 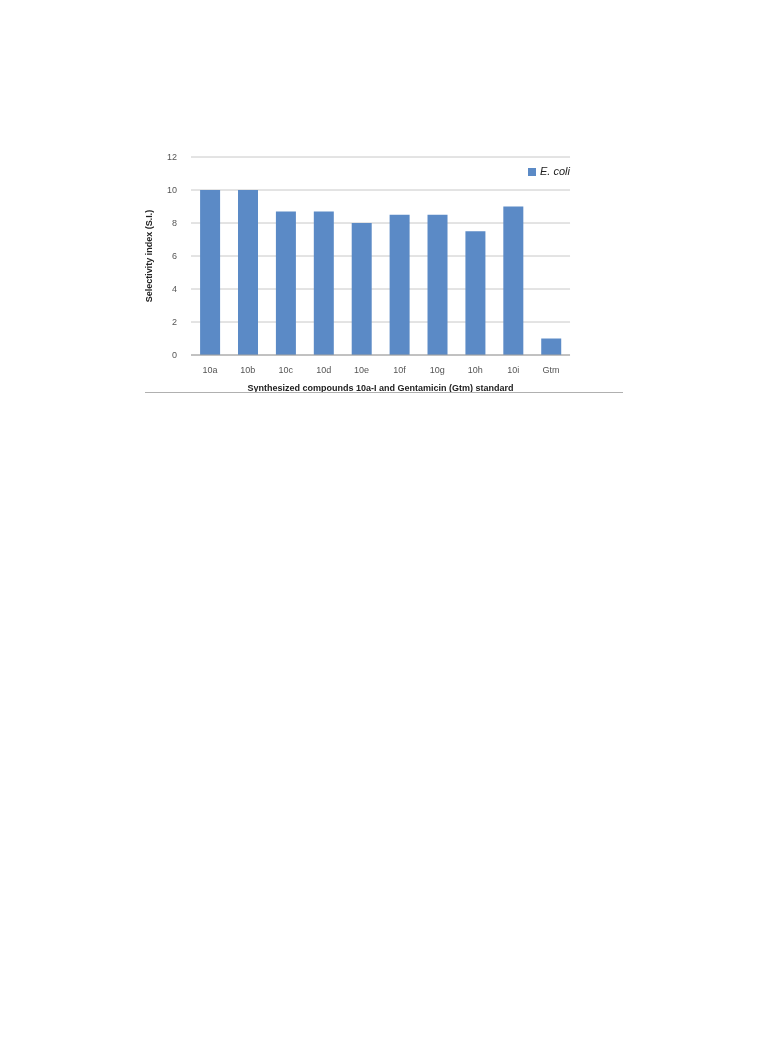 I want to click on x-tick-label: 10h, so click(x=475, y=370).